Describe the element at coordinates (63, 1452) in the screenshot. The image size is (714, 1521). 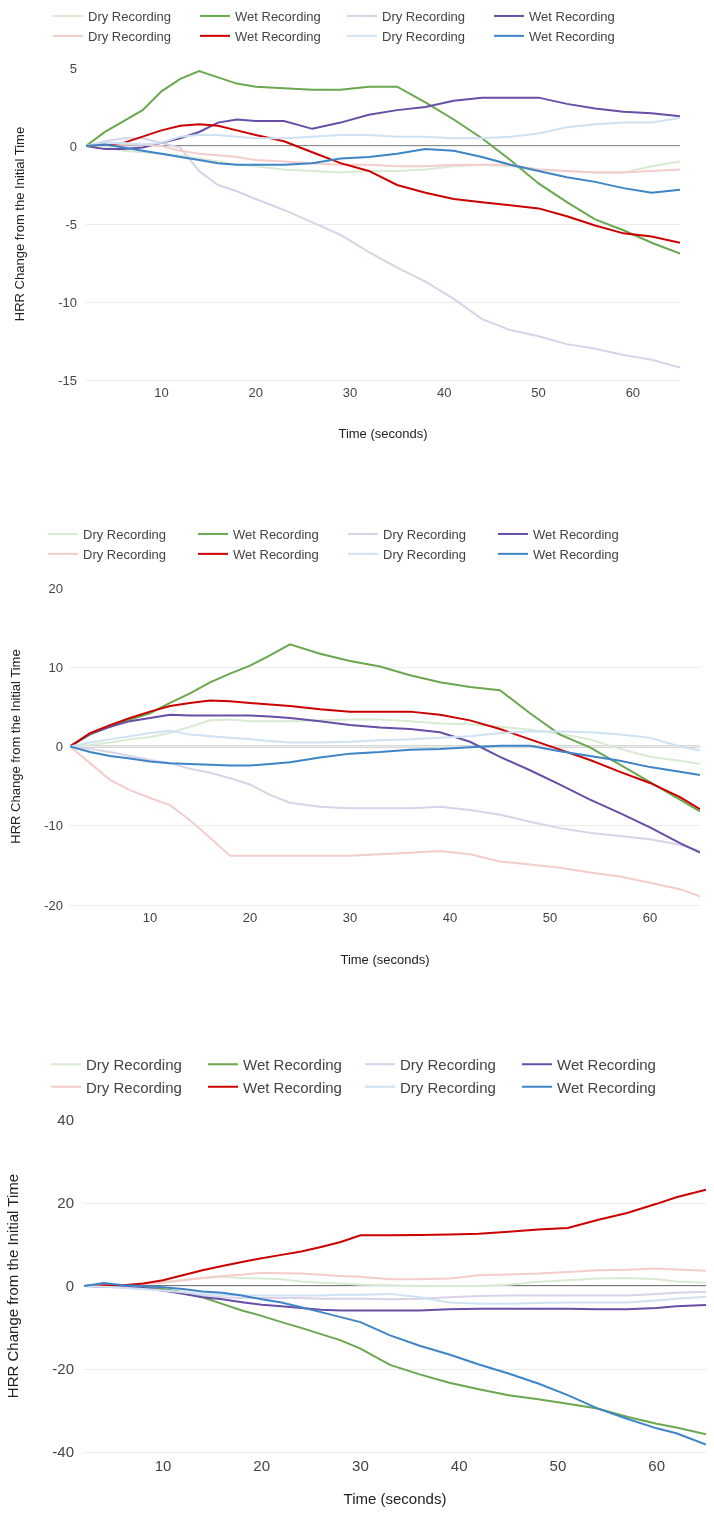
I see `y-tick-label: -40` at that location.